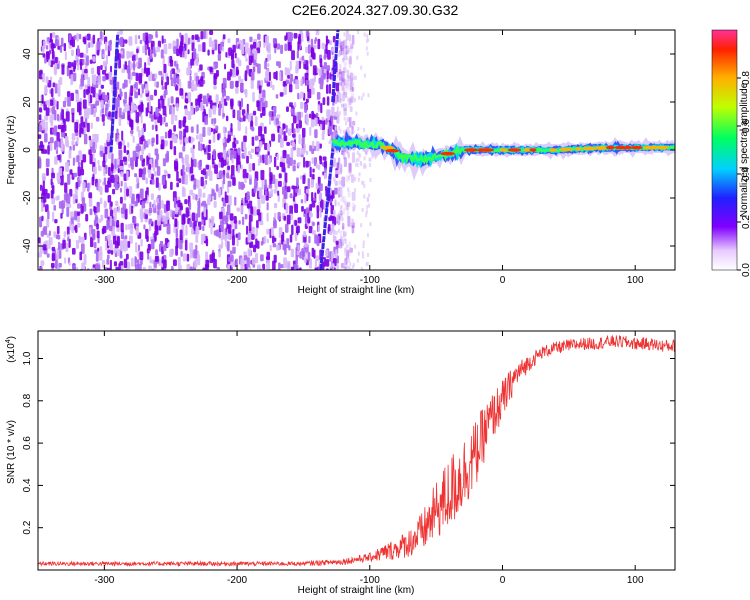 This screenshot has width=750, height=600. Describe the element at coordinates (745, 174) in the screenshot. I see `colorbar-tick-label: 0.4` at that location.